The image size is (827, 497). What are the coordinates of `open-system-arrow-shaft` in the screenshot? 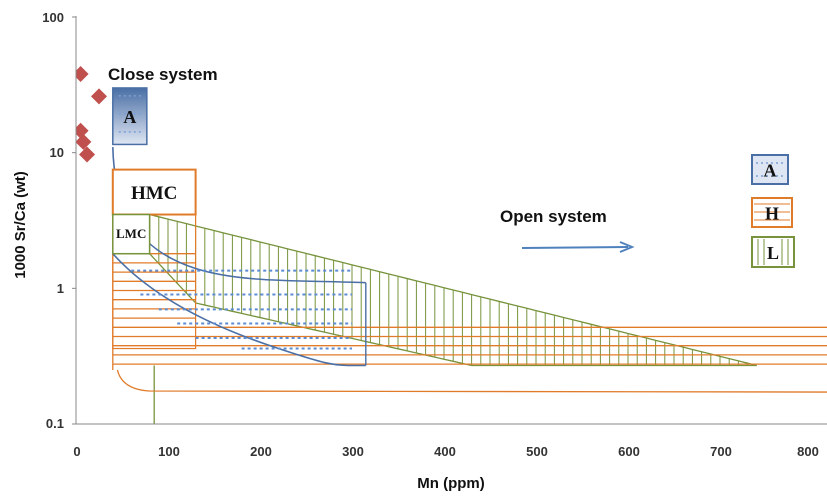 It's located at (575, 247).